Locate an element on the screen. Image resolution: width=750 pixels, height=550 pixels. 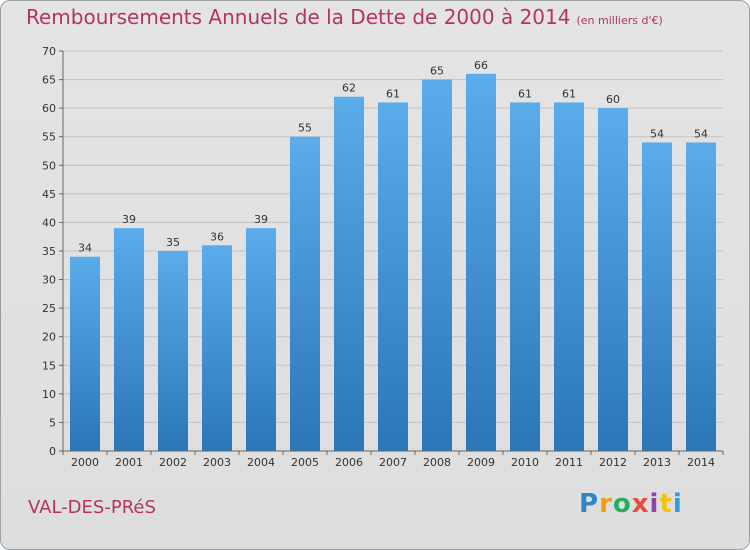
x-tick-label: 2007 is located at coordinates (393, 462).